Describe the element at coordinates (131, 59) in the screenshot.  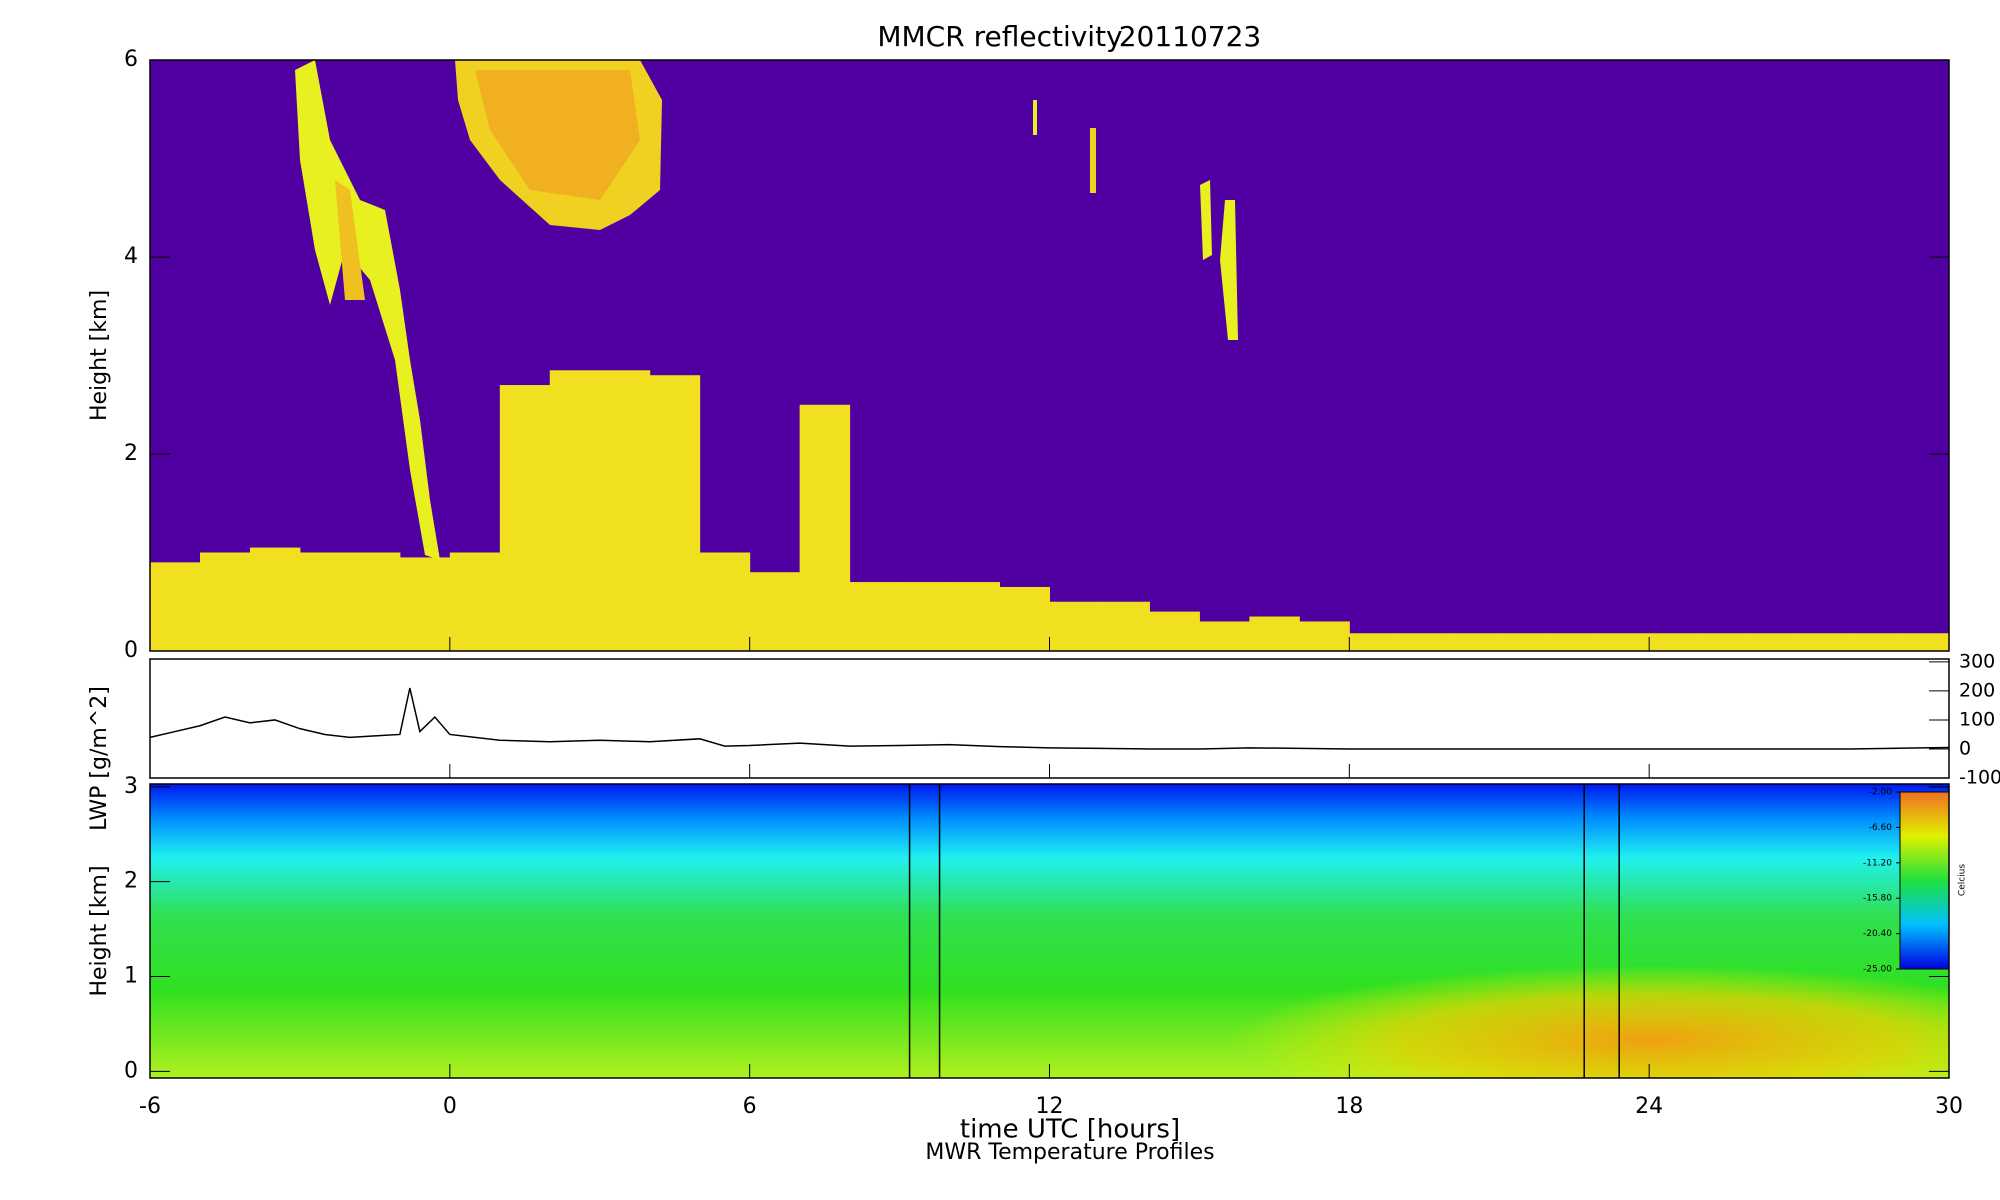
I see `y-tick-label: 6` at that location.